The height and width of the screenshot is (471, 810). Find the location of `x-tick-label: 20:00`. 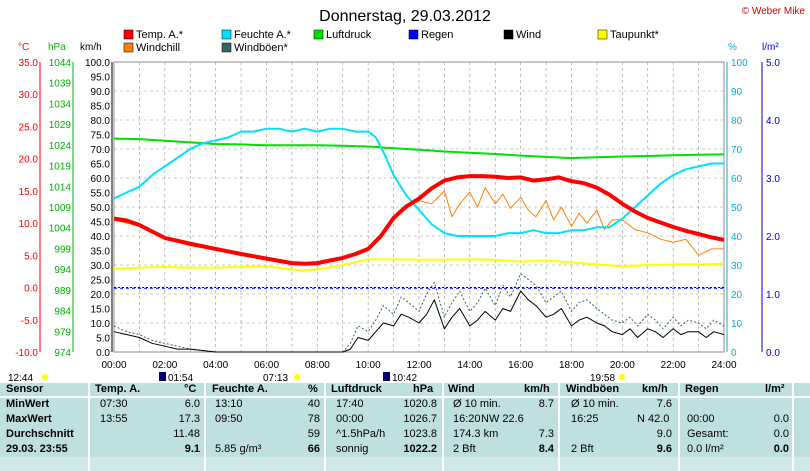

x-tick-label: 20:00 is located at coordinates (622, 365).